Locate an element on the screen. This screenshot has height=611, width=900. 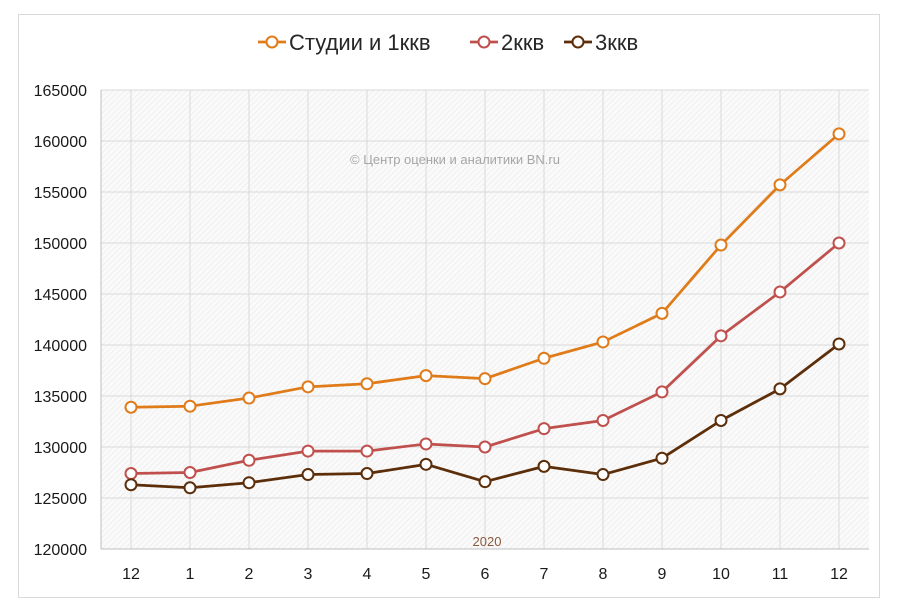
y-tick-label: 160000 is located at coordinates (60, 142).